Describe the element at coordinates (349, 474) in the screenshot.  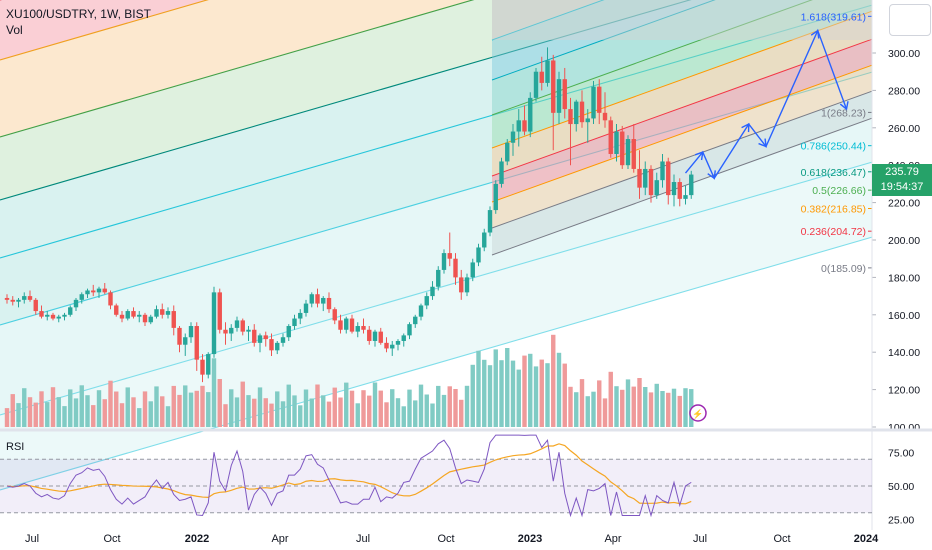
I see `rsi-ma-line` at that location.